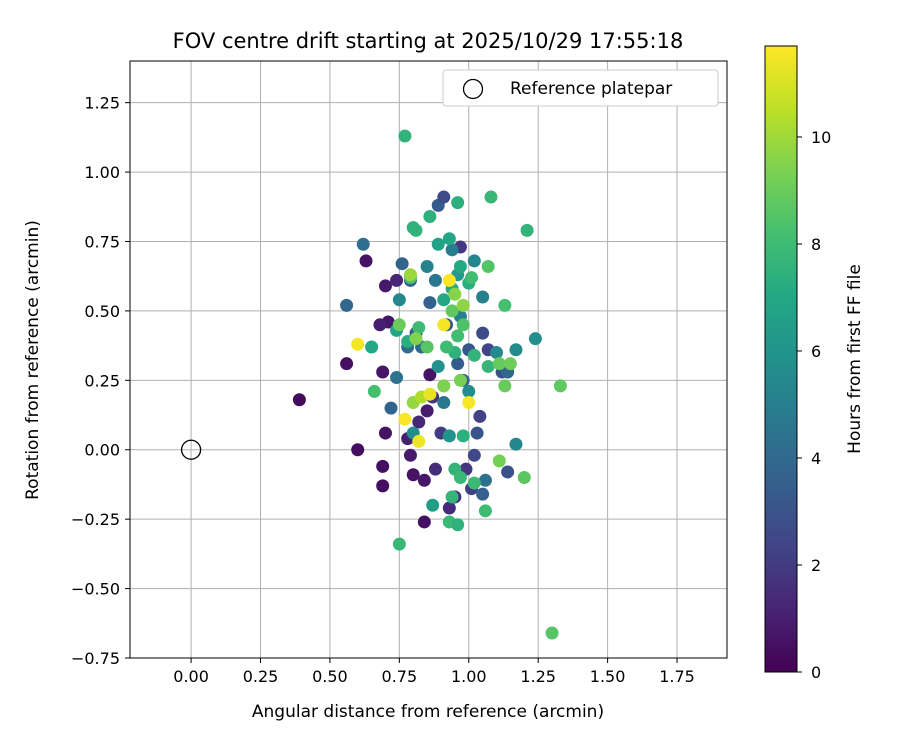 This screenshot has width=900, height=750. Describe the element at coordinates (855, 359) in the screenshot. I see `colorbar-label: Hours from first FF file` at that location.